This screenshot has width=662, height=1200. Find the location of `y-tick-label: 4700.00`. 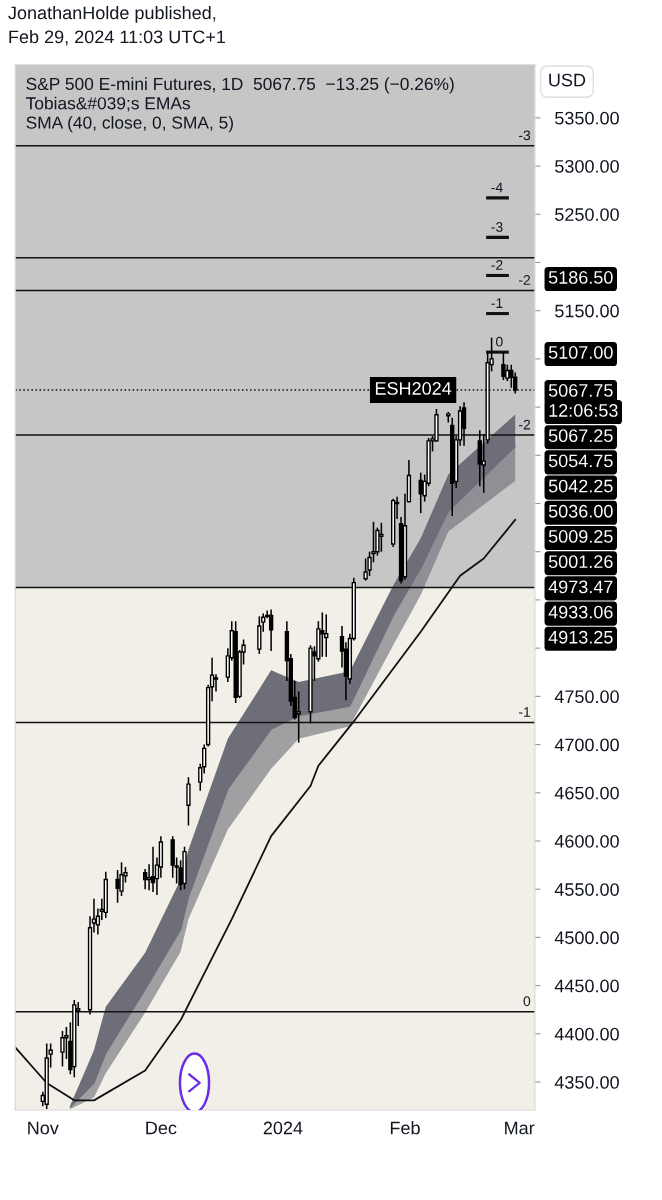

y-tick-label: 4700.00 is located at coordinates (586, 745).